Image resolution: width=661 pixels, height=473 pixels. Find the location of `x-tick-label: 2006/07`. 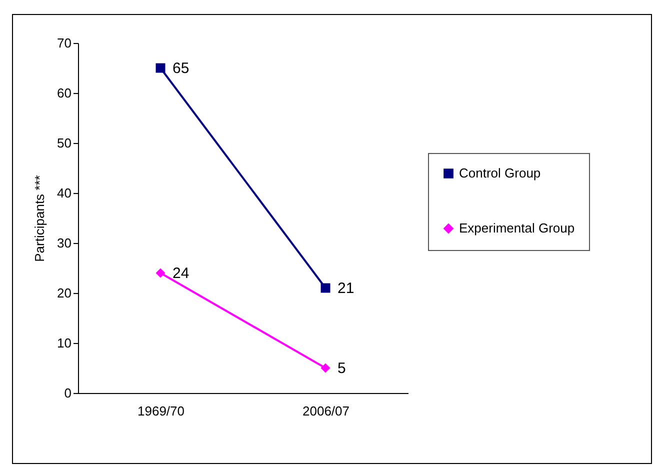

x-tick-label: 2006/07 is located at coordinates (326, 411).